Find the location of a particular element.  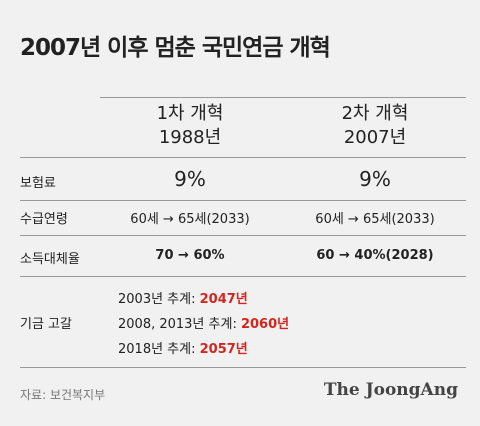

depletion-line: 2003년 추계: 2047년 is located at coordinates (183, 297).